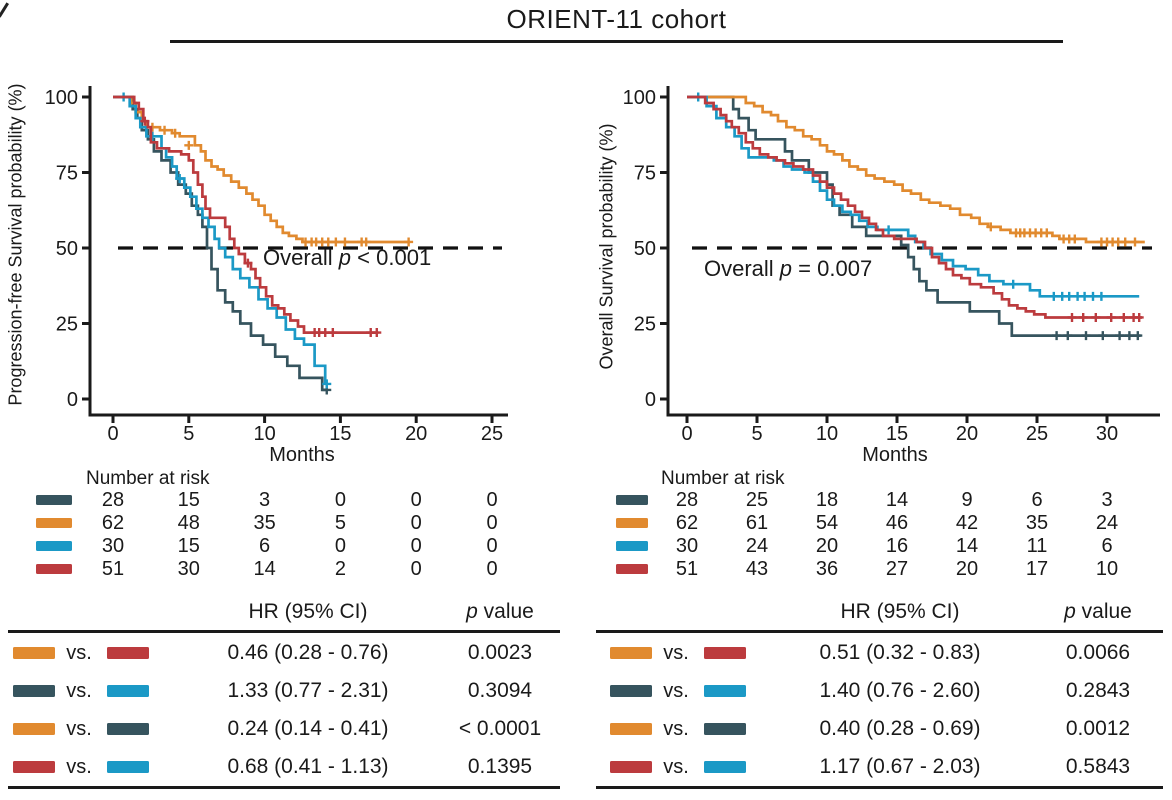  Describe the element at coordinates (340, 523) in the screenshot. I see `risk-count: 5` at that location.